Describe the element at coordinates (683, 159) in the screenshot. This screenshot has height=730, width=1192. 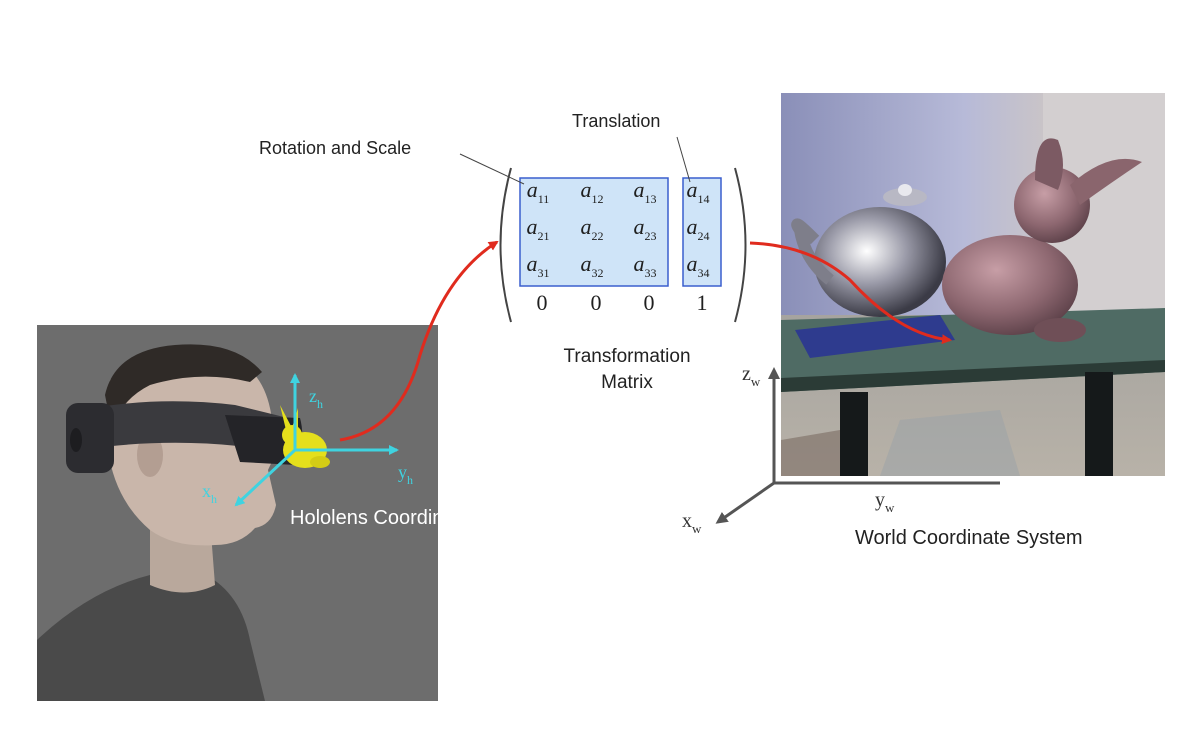
I see `translation-leader` at that location.